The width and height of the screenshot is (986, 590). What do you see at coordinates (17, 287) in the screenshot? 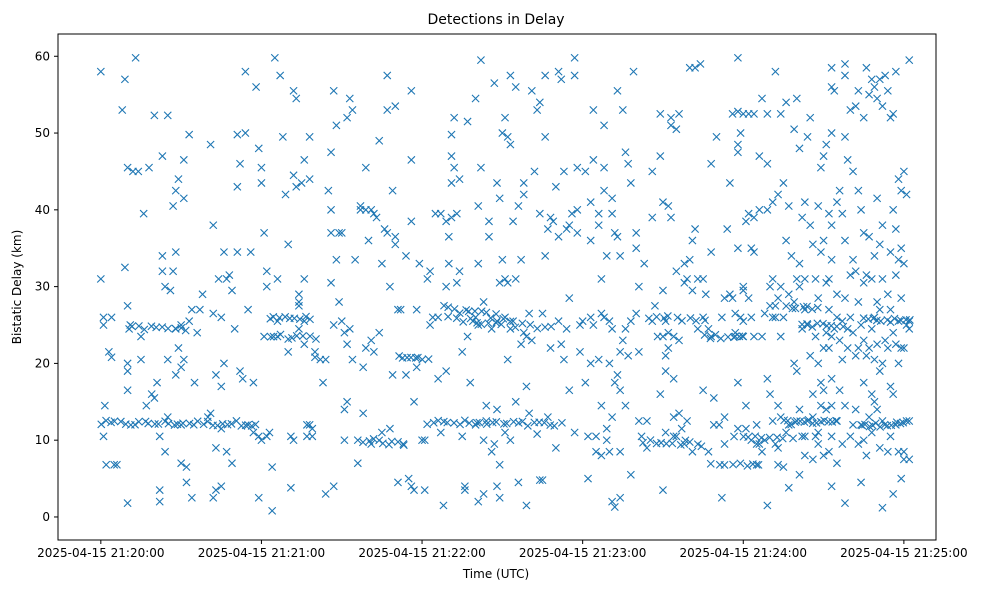
I see `y-axis-label: Bistatic Delay (km)` at bounding box center [17, 287].